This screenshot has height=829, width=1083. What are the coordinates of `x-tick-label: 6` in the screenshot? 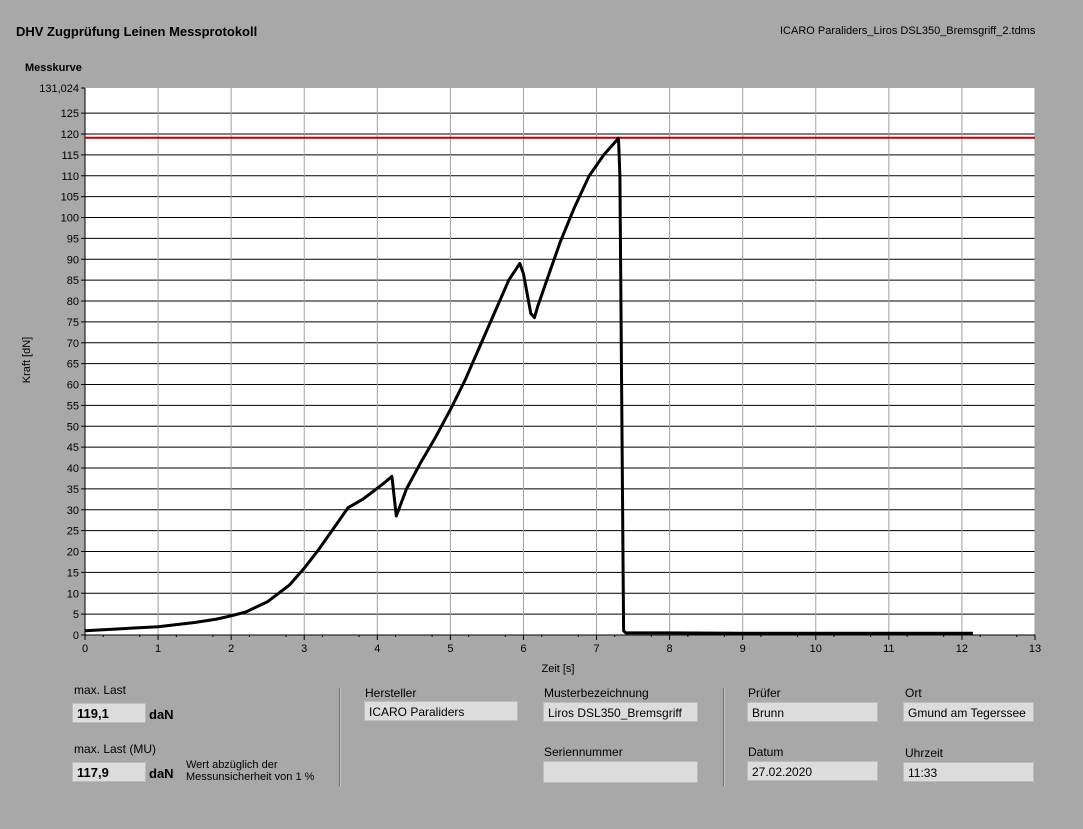 It's located at (523, 649).